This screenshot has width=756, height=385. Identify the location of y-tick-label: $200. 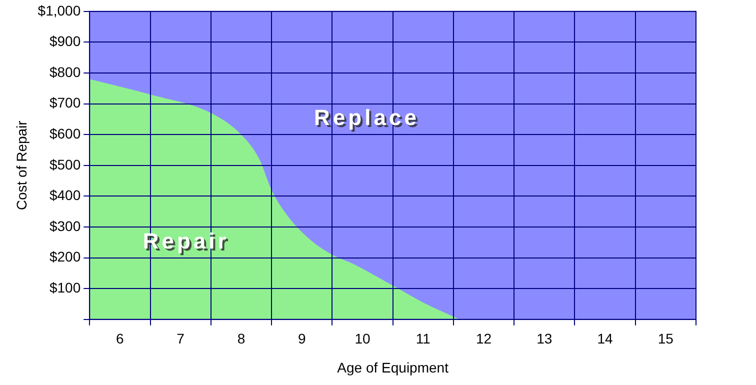
(65, 256).